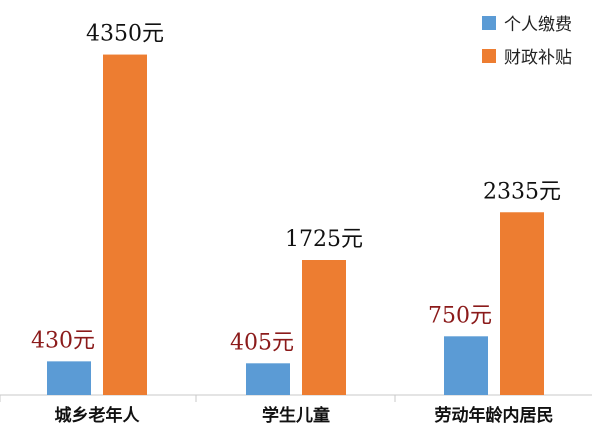 Image resolution: width=592 pixels, height=435 pixels. Describe the element at coordinates (489, 55) in the screenshot. I see `legend-swatch-subsidy` at that location.